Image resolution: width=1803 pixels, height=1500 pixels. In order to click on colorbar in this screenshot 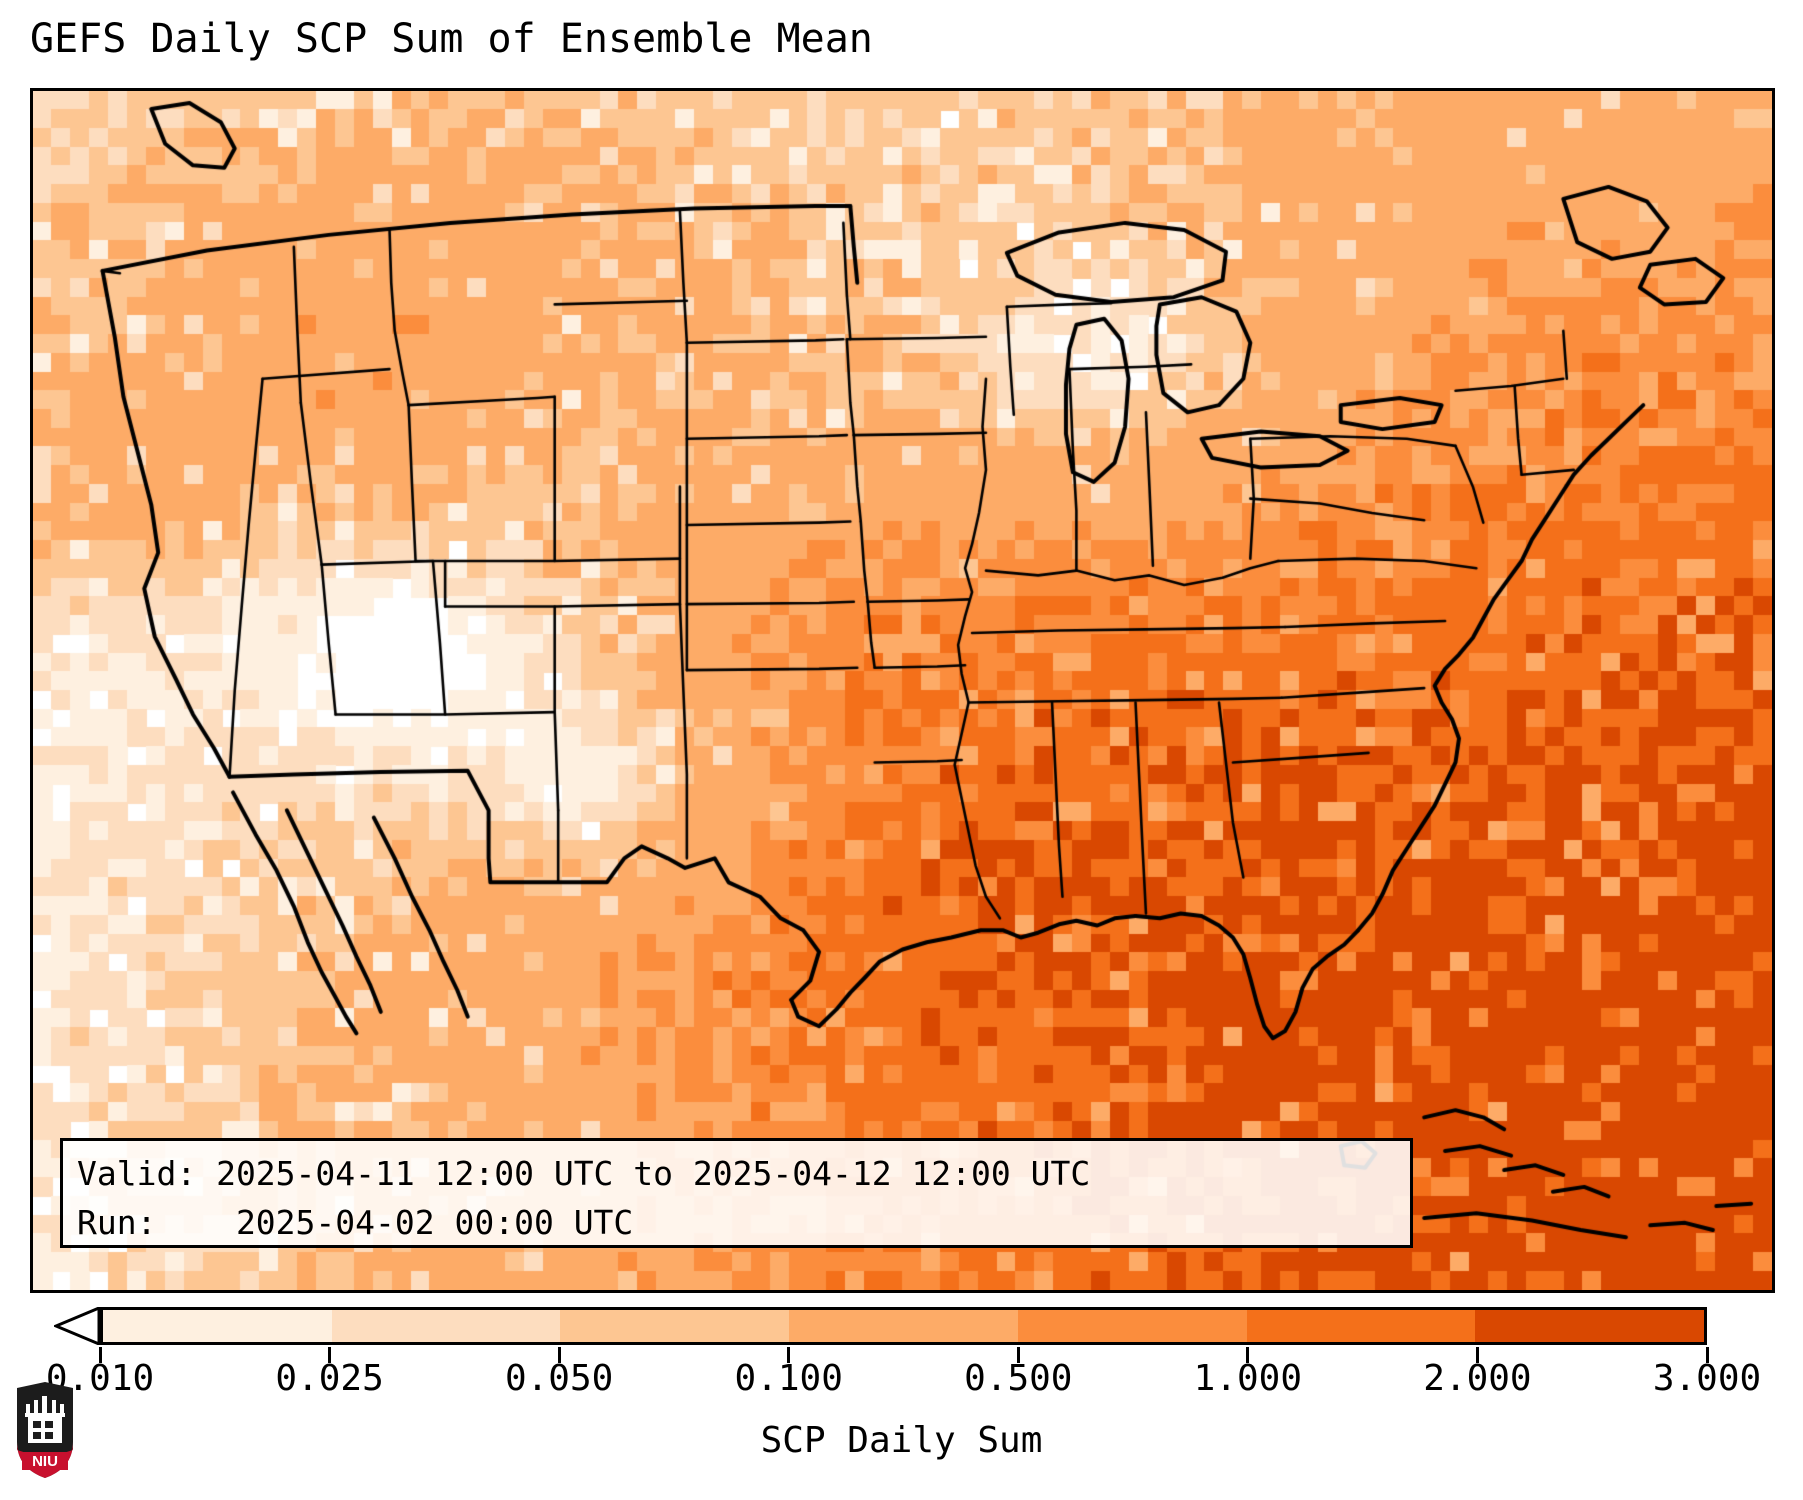, I will do `click(902, 1334)`.